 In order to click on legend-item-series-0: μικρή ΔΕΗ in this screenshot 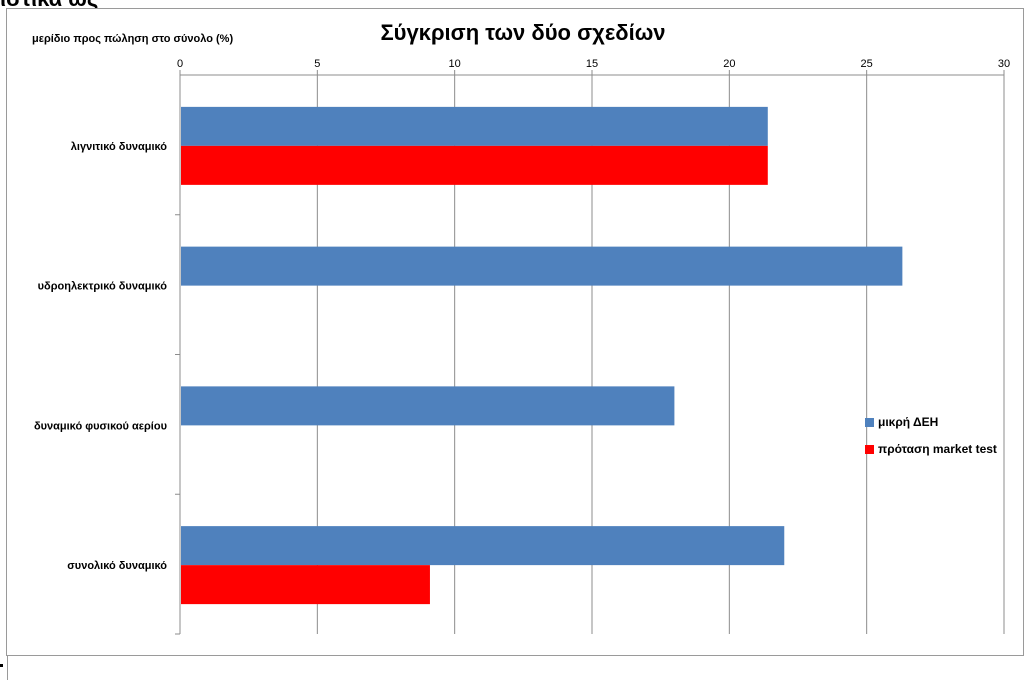, I will do `click(901, 422)`.